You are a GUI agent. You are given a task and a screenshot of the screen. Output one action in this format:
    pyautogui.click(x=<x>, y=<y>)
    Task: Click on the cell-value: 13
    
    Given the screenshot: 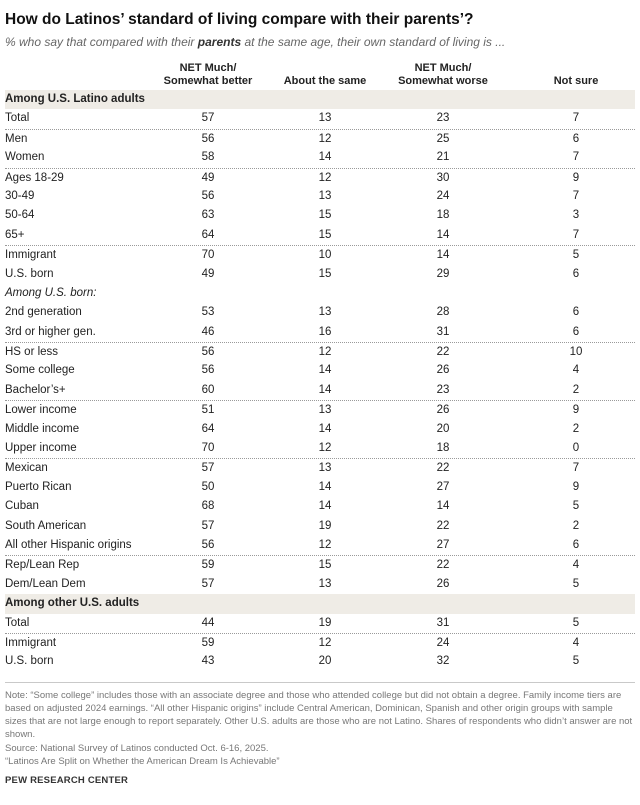 What is the action you would take?
    pyautogui.click(x=325, y=583)
    